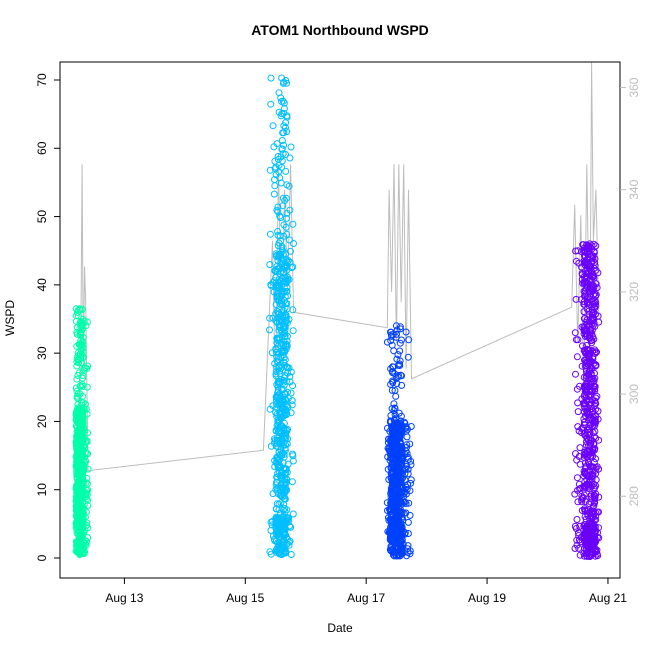 This screenshot has width=650, height=650. I want to click on y-tick-label: 10, so click(42, 490).